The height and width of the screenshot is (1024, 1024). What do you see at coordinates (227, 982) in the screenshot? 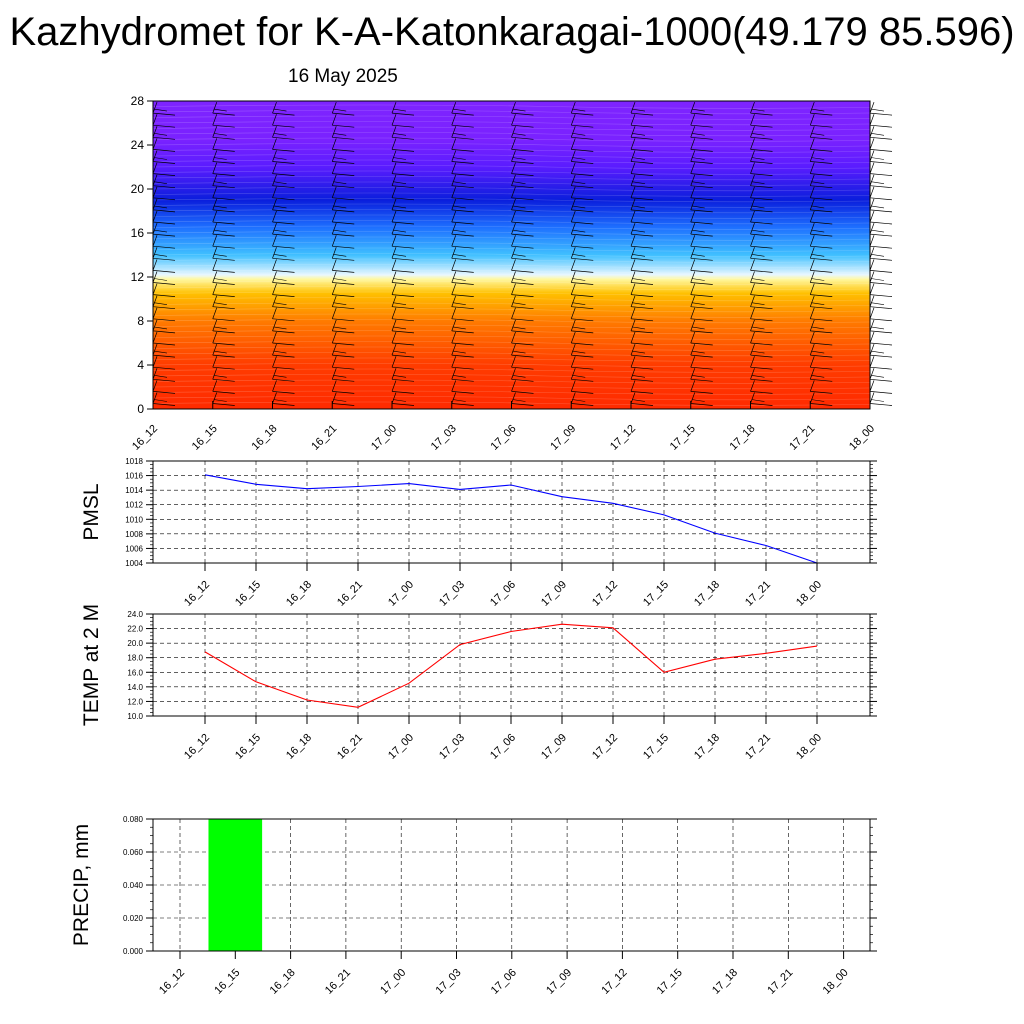
I see `x-tick-label: 16_15` at bounding box center [227, 982].